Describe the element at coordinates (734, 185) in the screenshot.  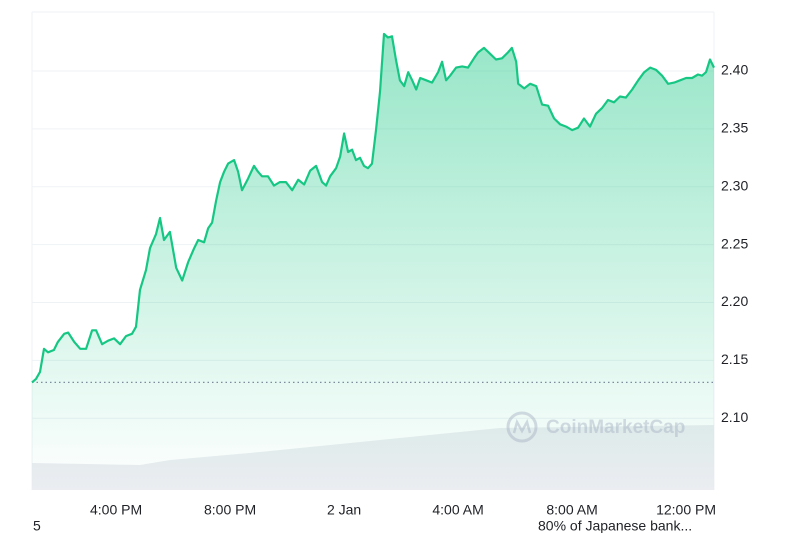
I see `y-tick-label: 2.30` at that location.